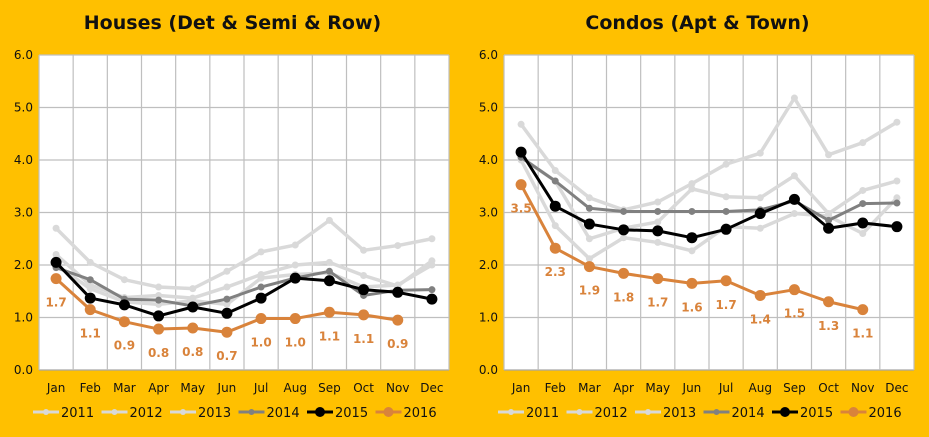 This screenshot has height=437, width=929. I want to click on data-label-2016: 1.9, so click(589, 291).